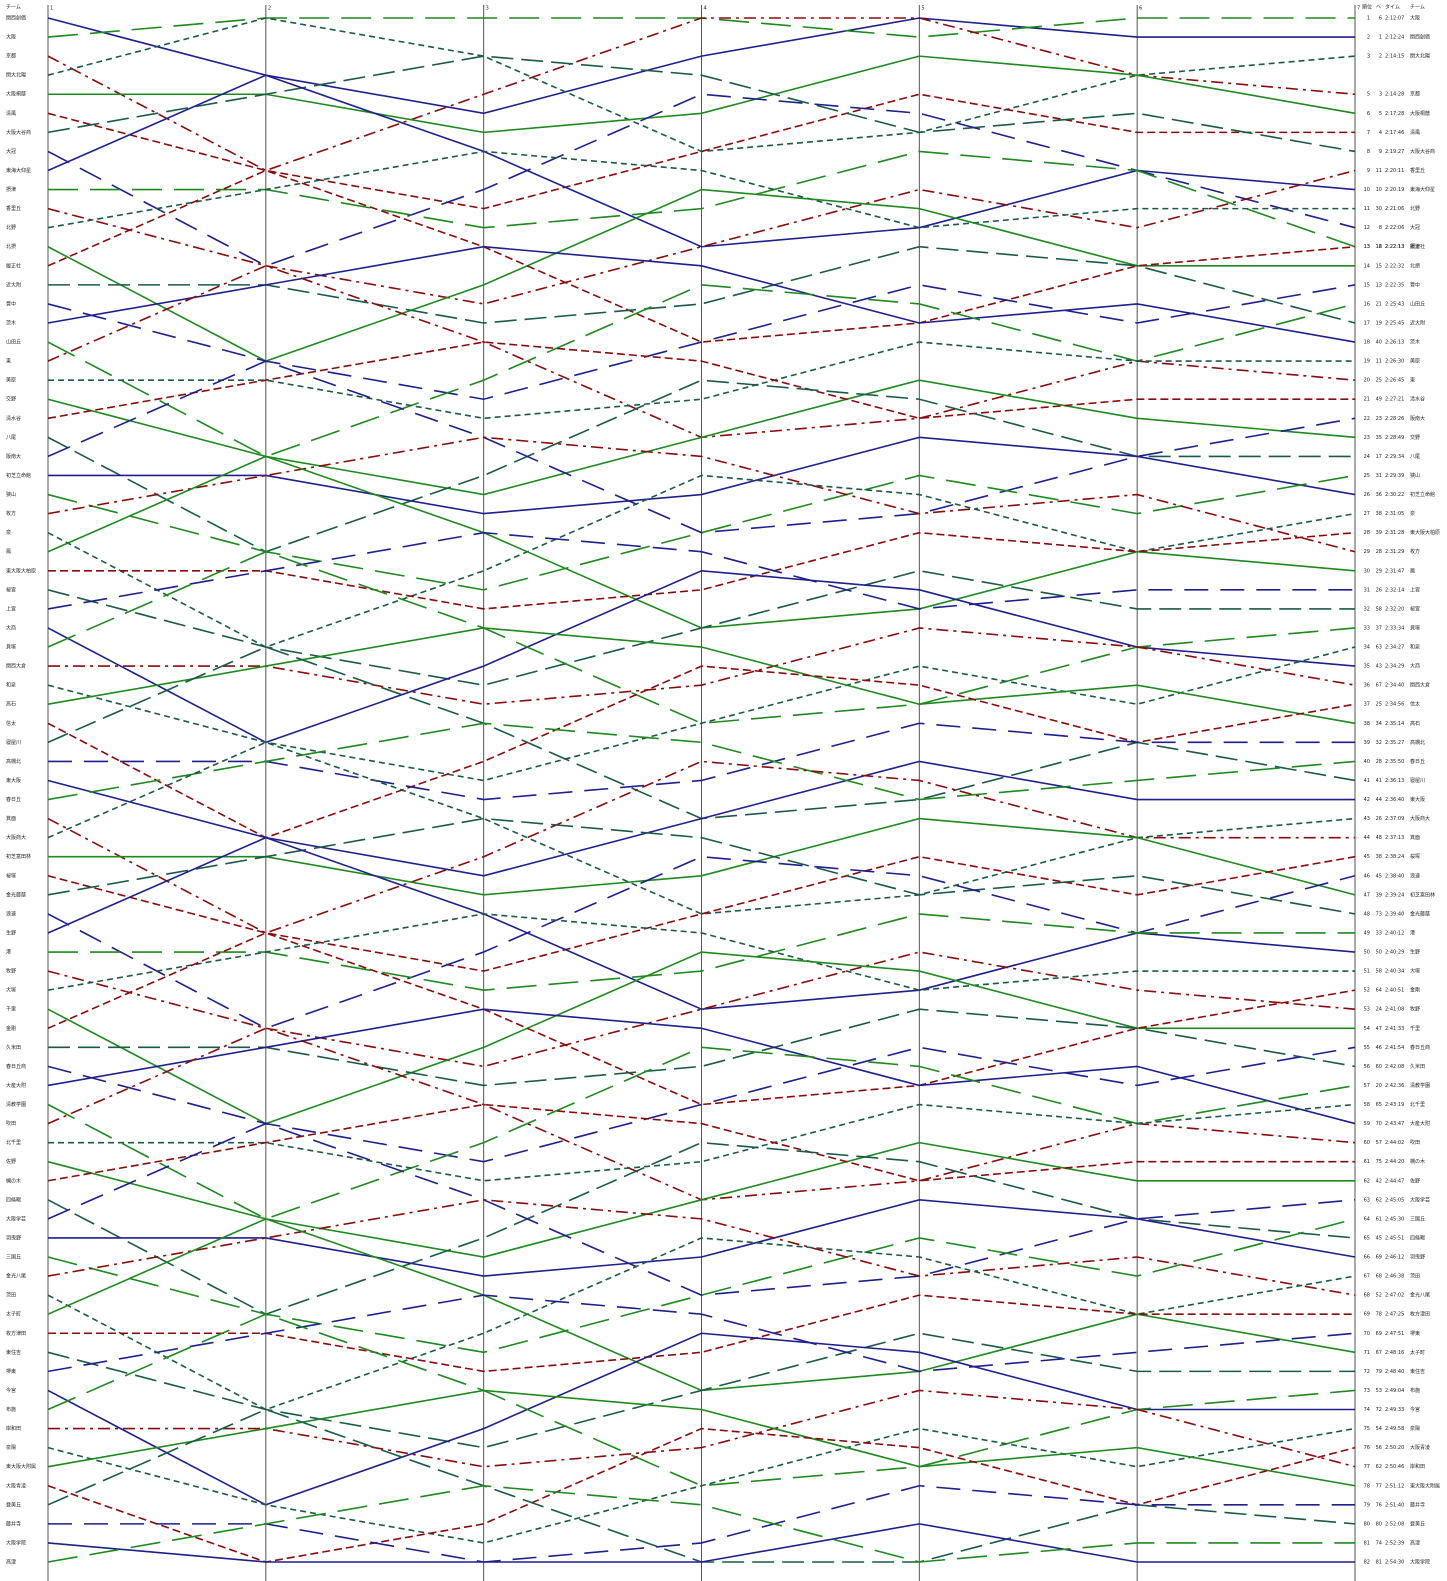 The height and width of the screenshot is (1581, 1447). I want to click on final-rank: 67, so click(1367, 1277).